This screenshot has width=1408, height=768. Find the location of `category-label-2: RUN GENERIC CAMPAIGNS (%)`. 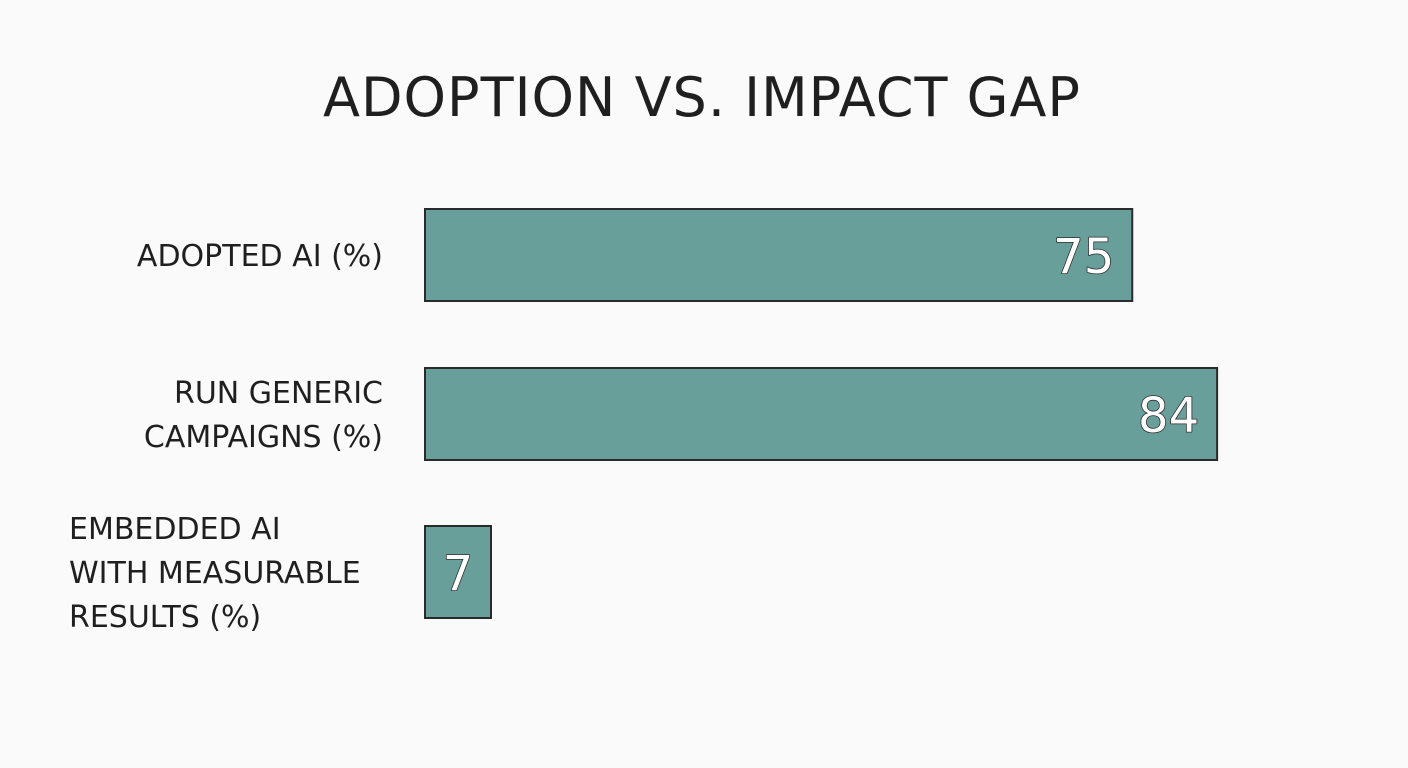

category-label-2: RUN GENERIC CAMPAIGNS (%) is located at coordinates (263, 415).